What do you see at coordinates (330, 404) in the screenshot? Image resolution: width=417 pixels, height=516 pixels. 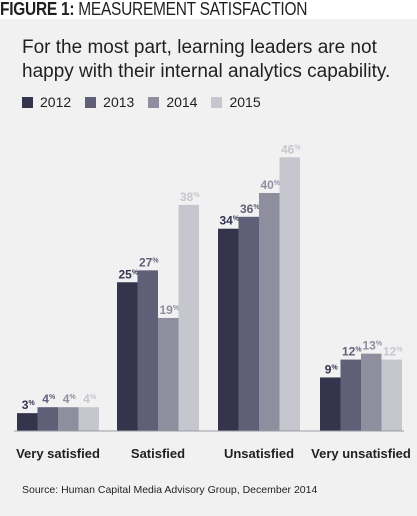 I see `bar-2012-very-unsatisfied` at bounding box center [330, 404].